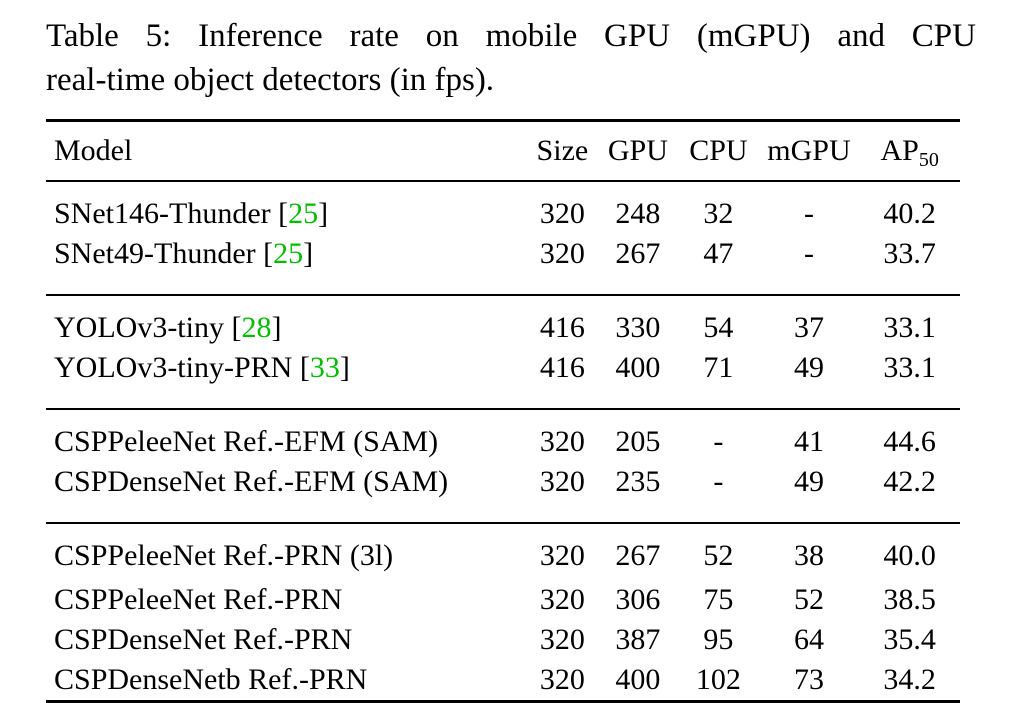 This screenshot has height=703, width=1022. I want to click on header-mgpu: mGPU, so click(809, 150).